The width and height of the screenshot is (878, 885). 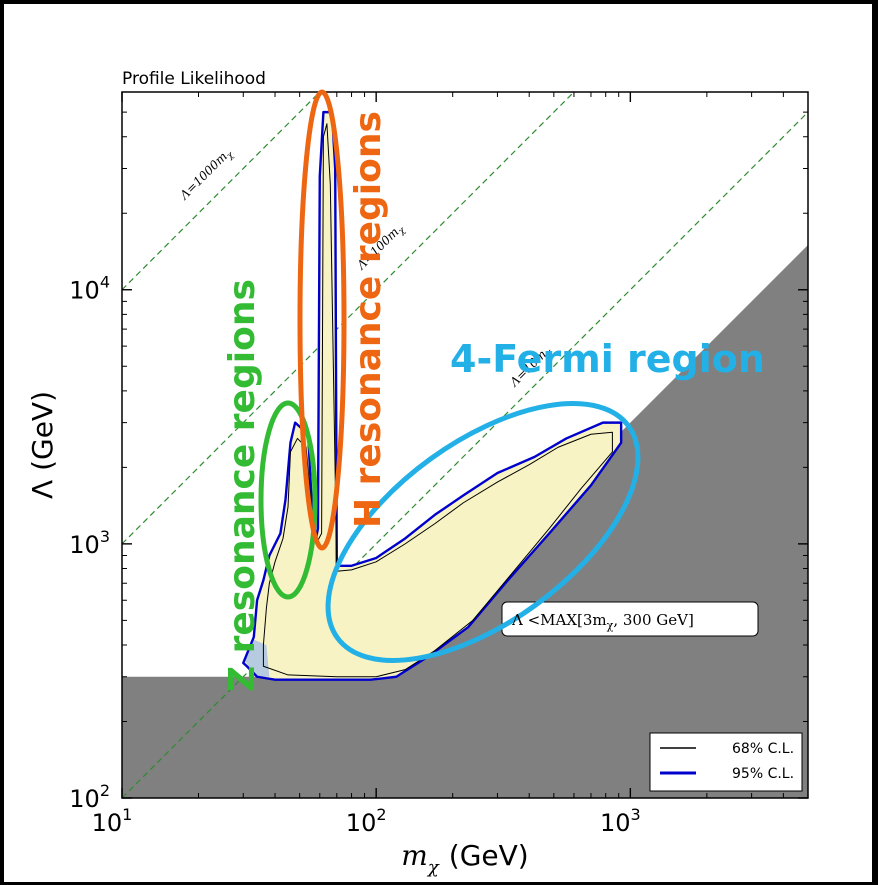 I want to click on fermi-label: 4-Fermi region, so click(x=607, y=359).